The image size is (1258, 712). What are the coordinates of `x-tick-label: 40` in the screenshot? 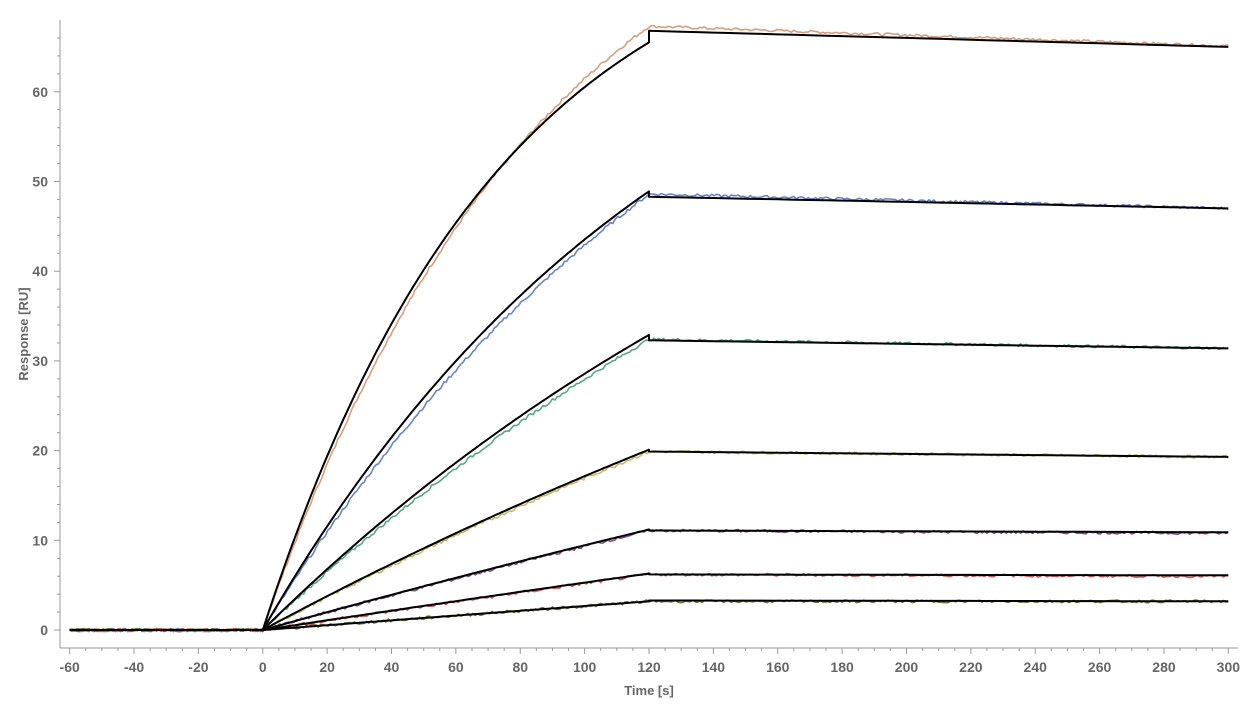 It's located at (392, 667).